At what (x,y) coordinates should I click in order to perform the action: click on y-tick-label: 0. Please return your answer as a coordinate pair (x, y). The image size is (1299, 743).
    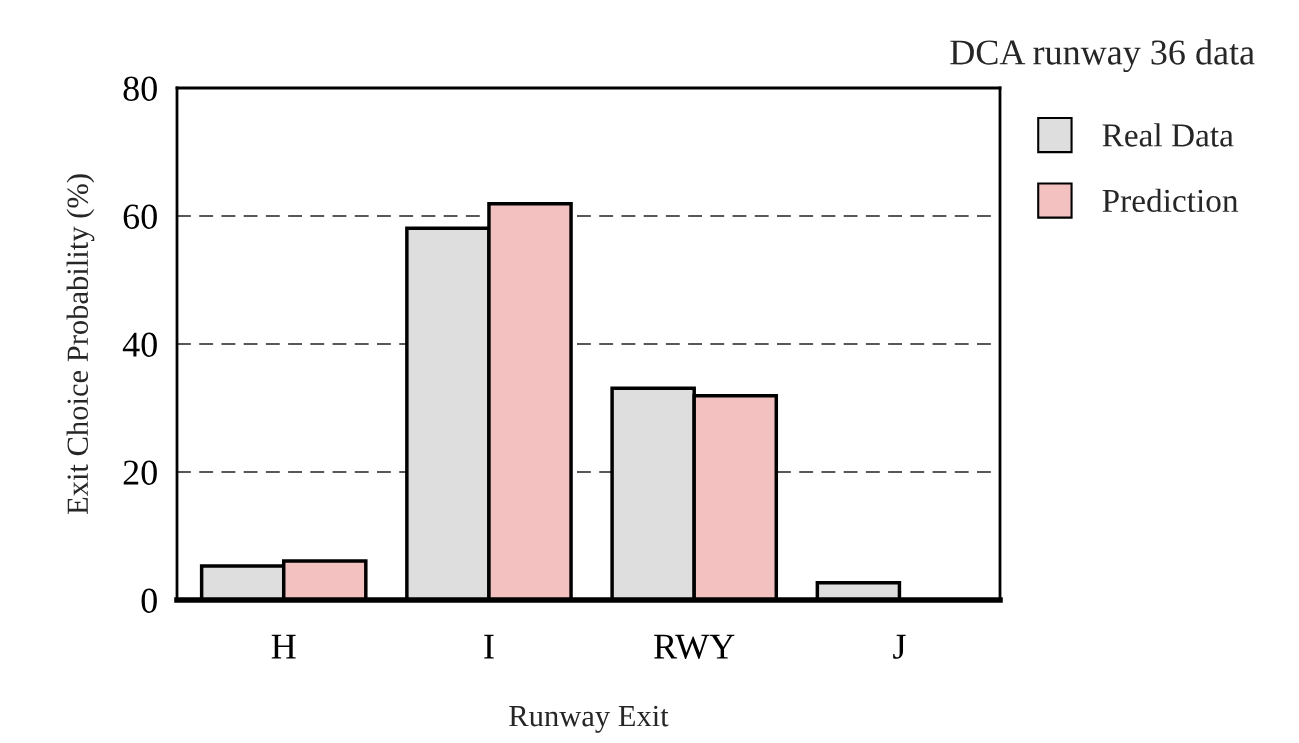
    Looking at the image, I should click on (149, 600).